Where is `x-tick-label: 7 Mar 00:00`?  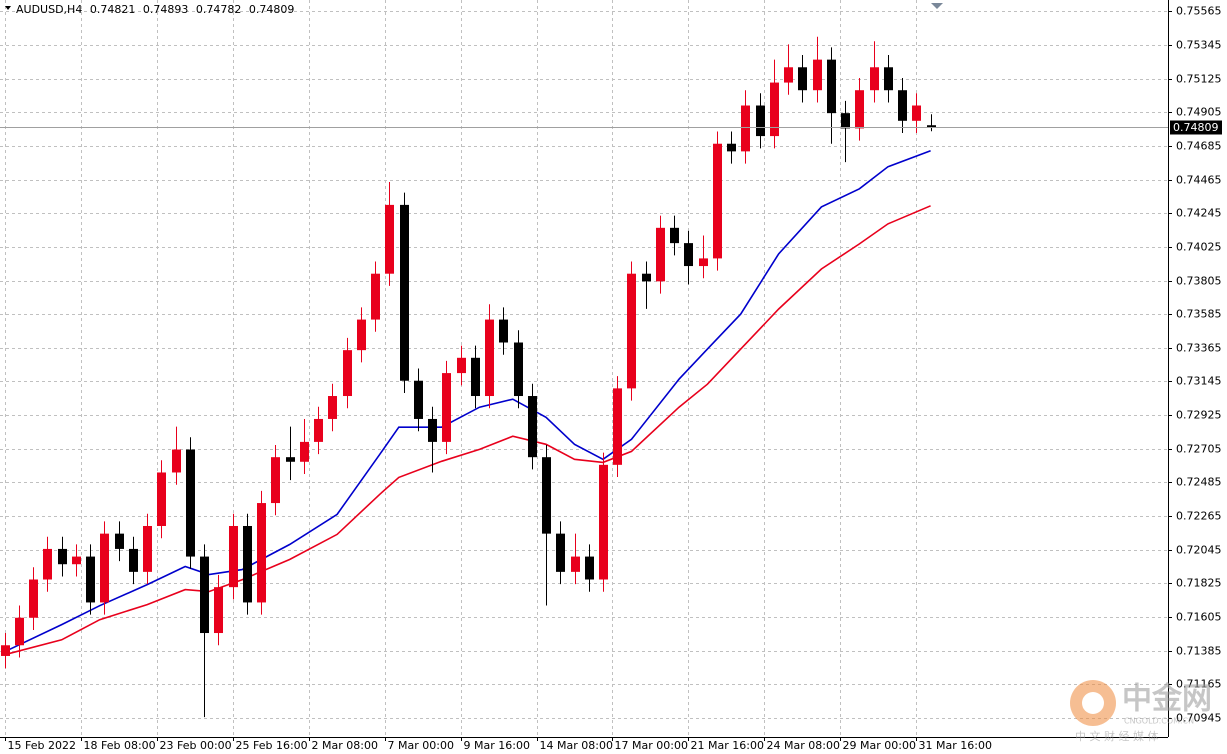
x-tick-label: 7 Mar 00:00 is located at coordinates (421, 745).